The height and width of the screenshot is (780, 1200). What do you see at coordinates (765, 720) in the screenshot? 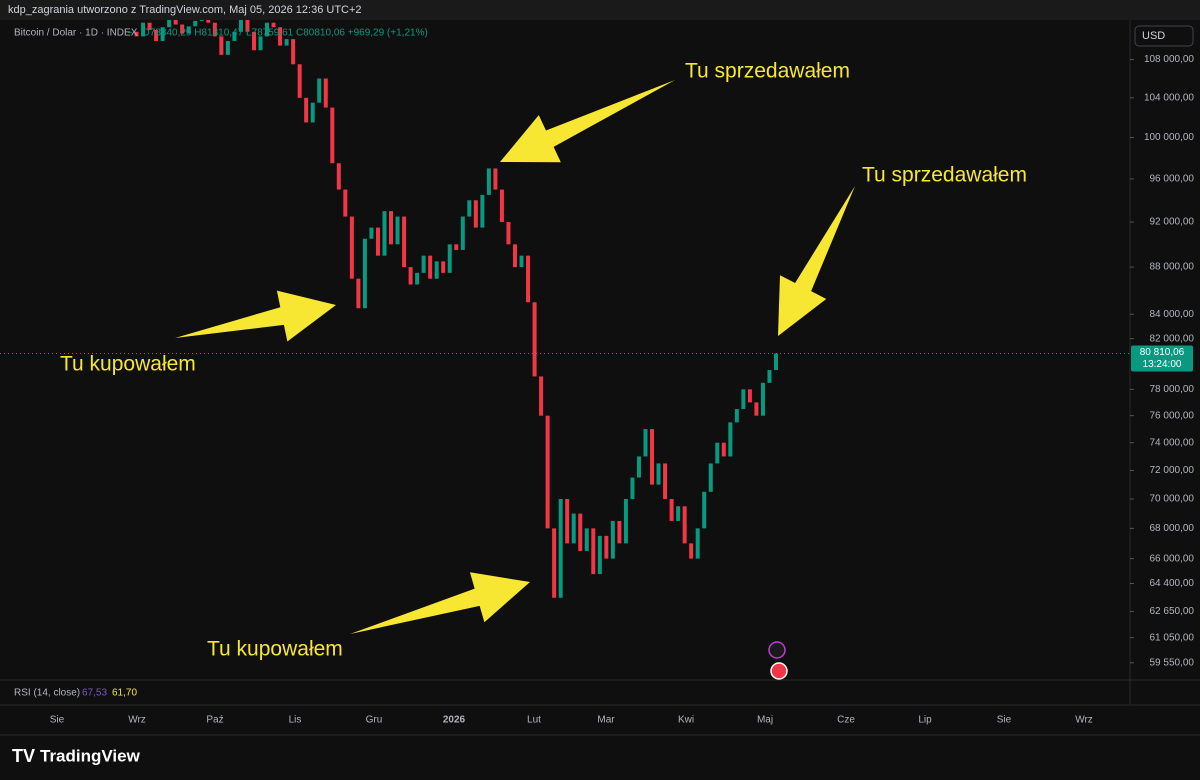
I see `x-tick-label: Maj` at bounding box center [765, 720].